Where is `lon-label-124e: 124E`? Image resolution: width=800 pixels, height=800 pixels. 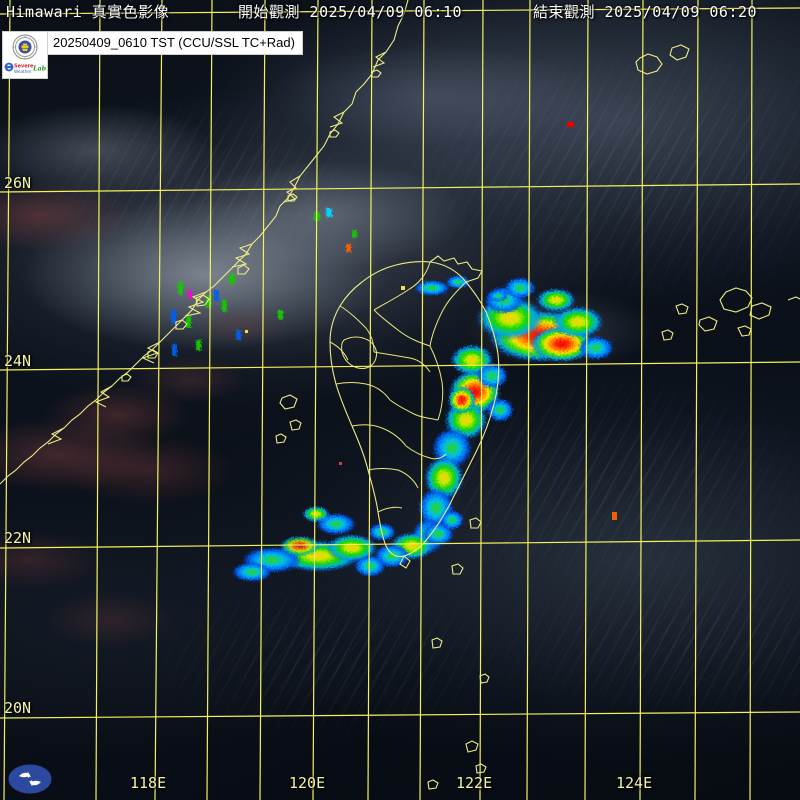 lon-label-124e: 124E is located at coordinates (634, 783).